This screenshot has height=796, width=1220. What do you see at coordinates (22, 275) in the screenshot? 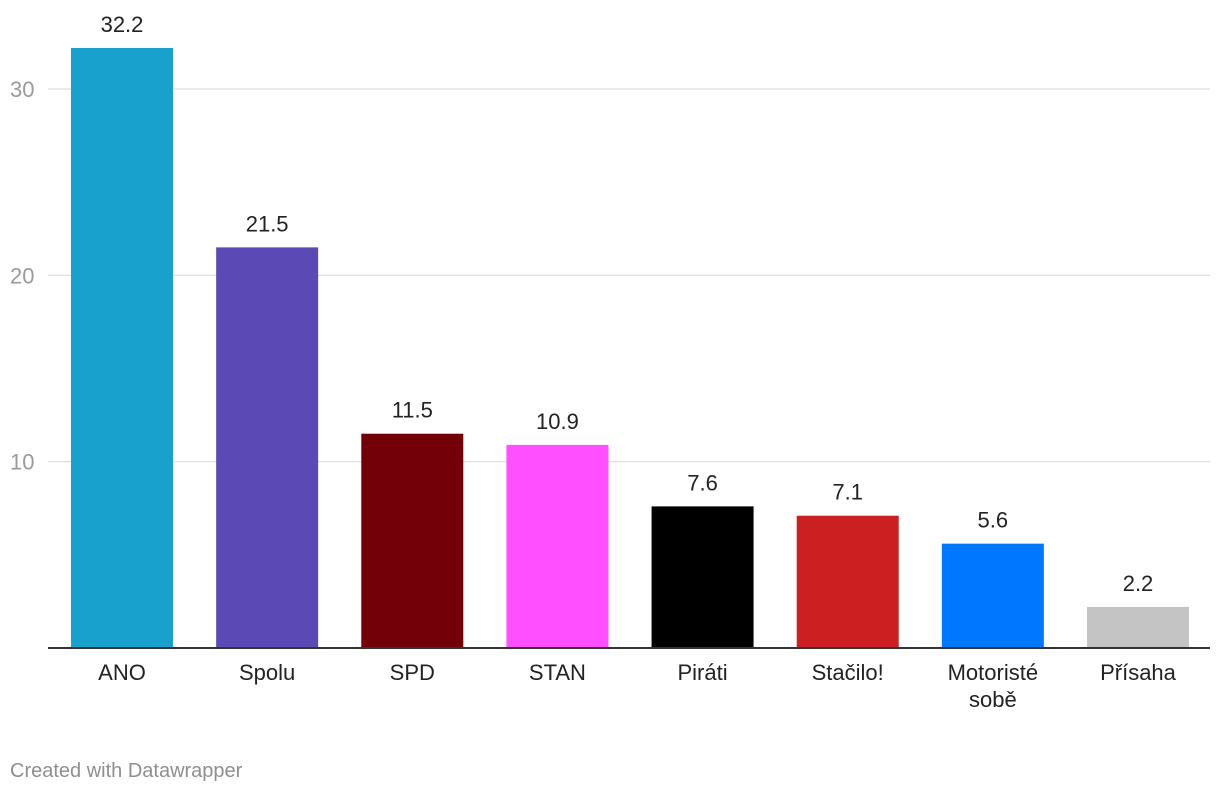
I see `y-tick-label: 20` at bounding box center [22, 275].